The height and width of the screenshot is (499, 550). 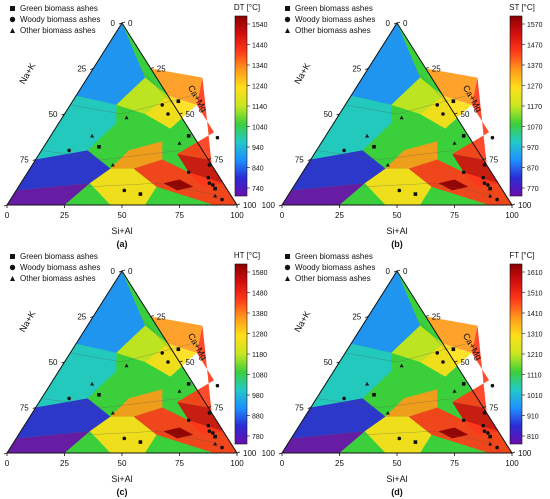 I want to click on right-tick-label: 0, so click(x=405, y=271).